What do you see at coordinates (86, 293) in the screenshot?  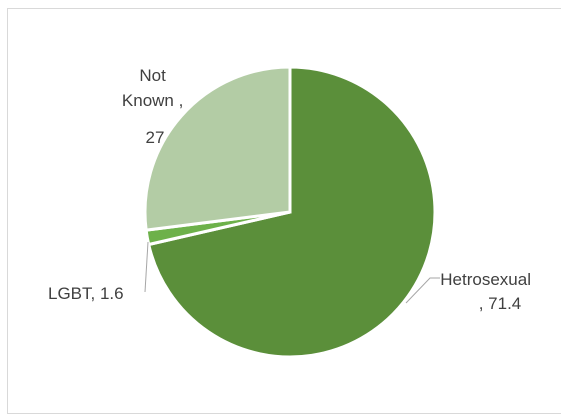 I see `data-label-lgbt: LGBT, 1.6` at bounding box center [86, 293].